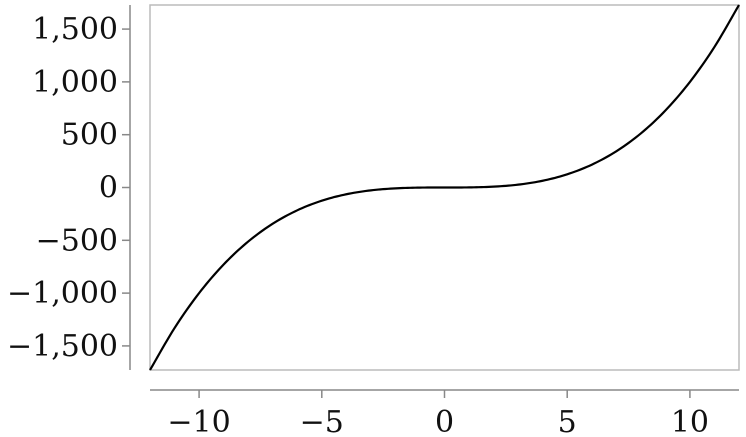 This screenshot has height=437, width=746. I want to click on x-tick-label: −10, so click(198, 421).